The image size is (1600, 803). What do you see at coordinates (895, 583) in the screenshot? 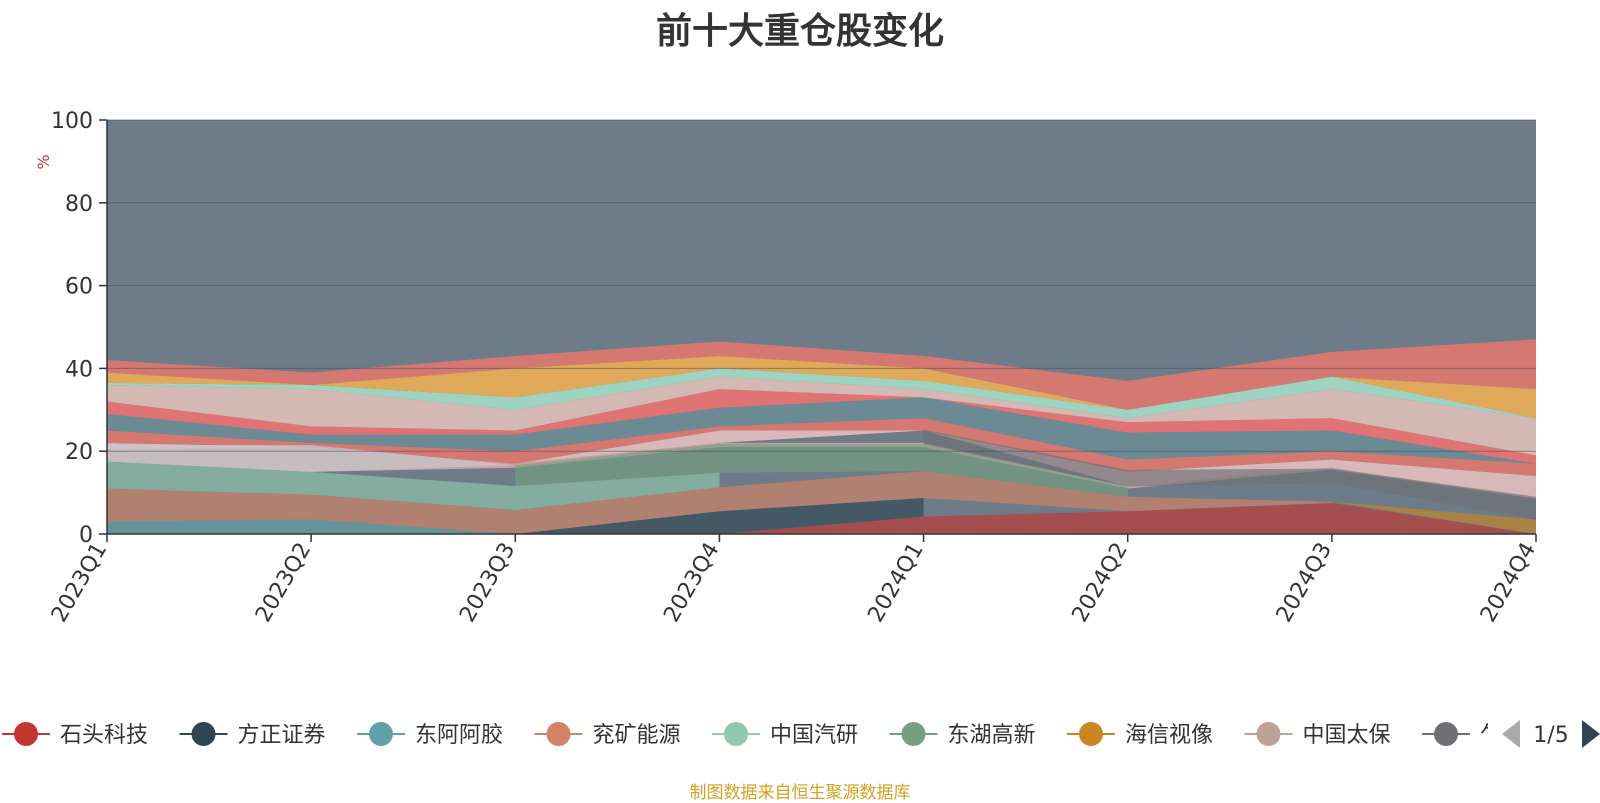
I see `x-tick-label-4: 2024Q1` at bounding box center [895, 583].